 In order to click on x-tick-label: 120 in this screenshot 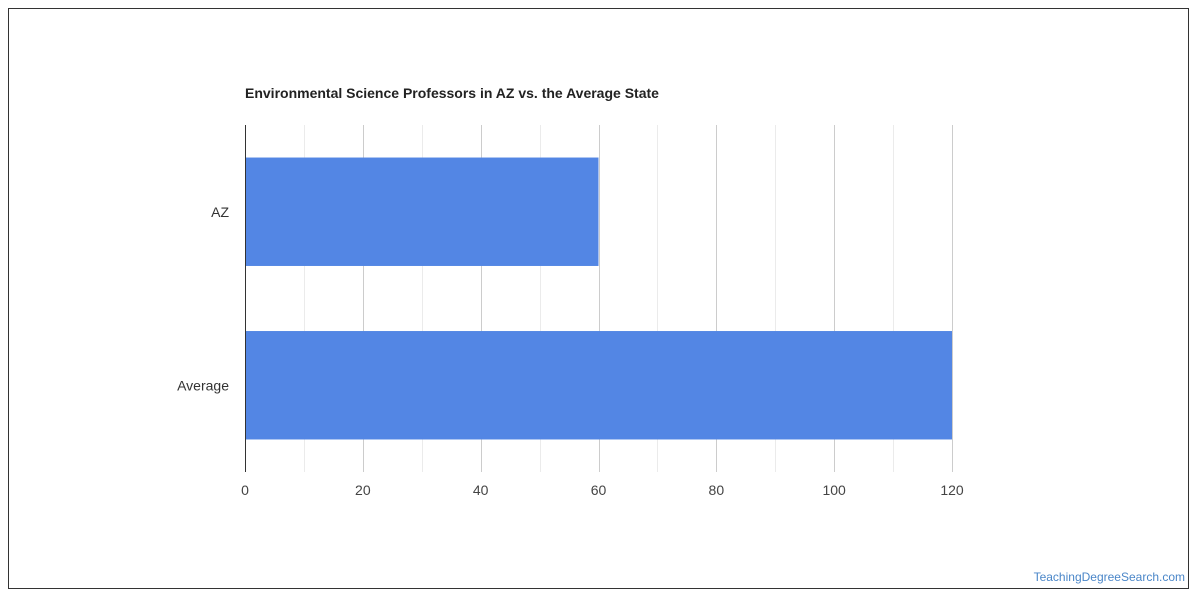, I will do `click(952, 490)`.